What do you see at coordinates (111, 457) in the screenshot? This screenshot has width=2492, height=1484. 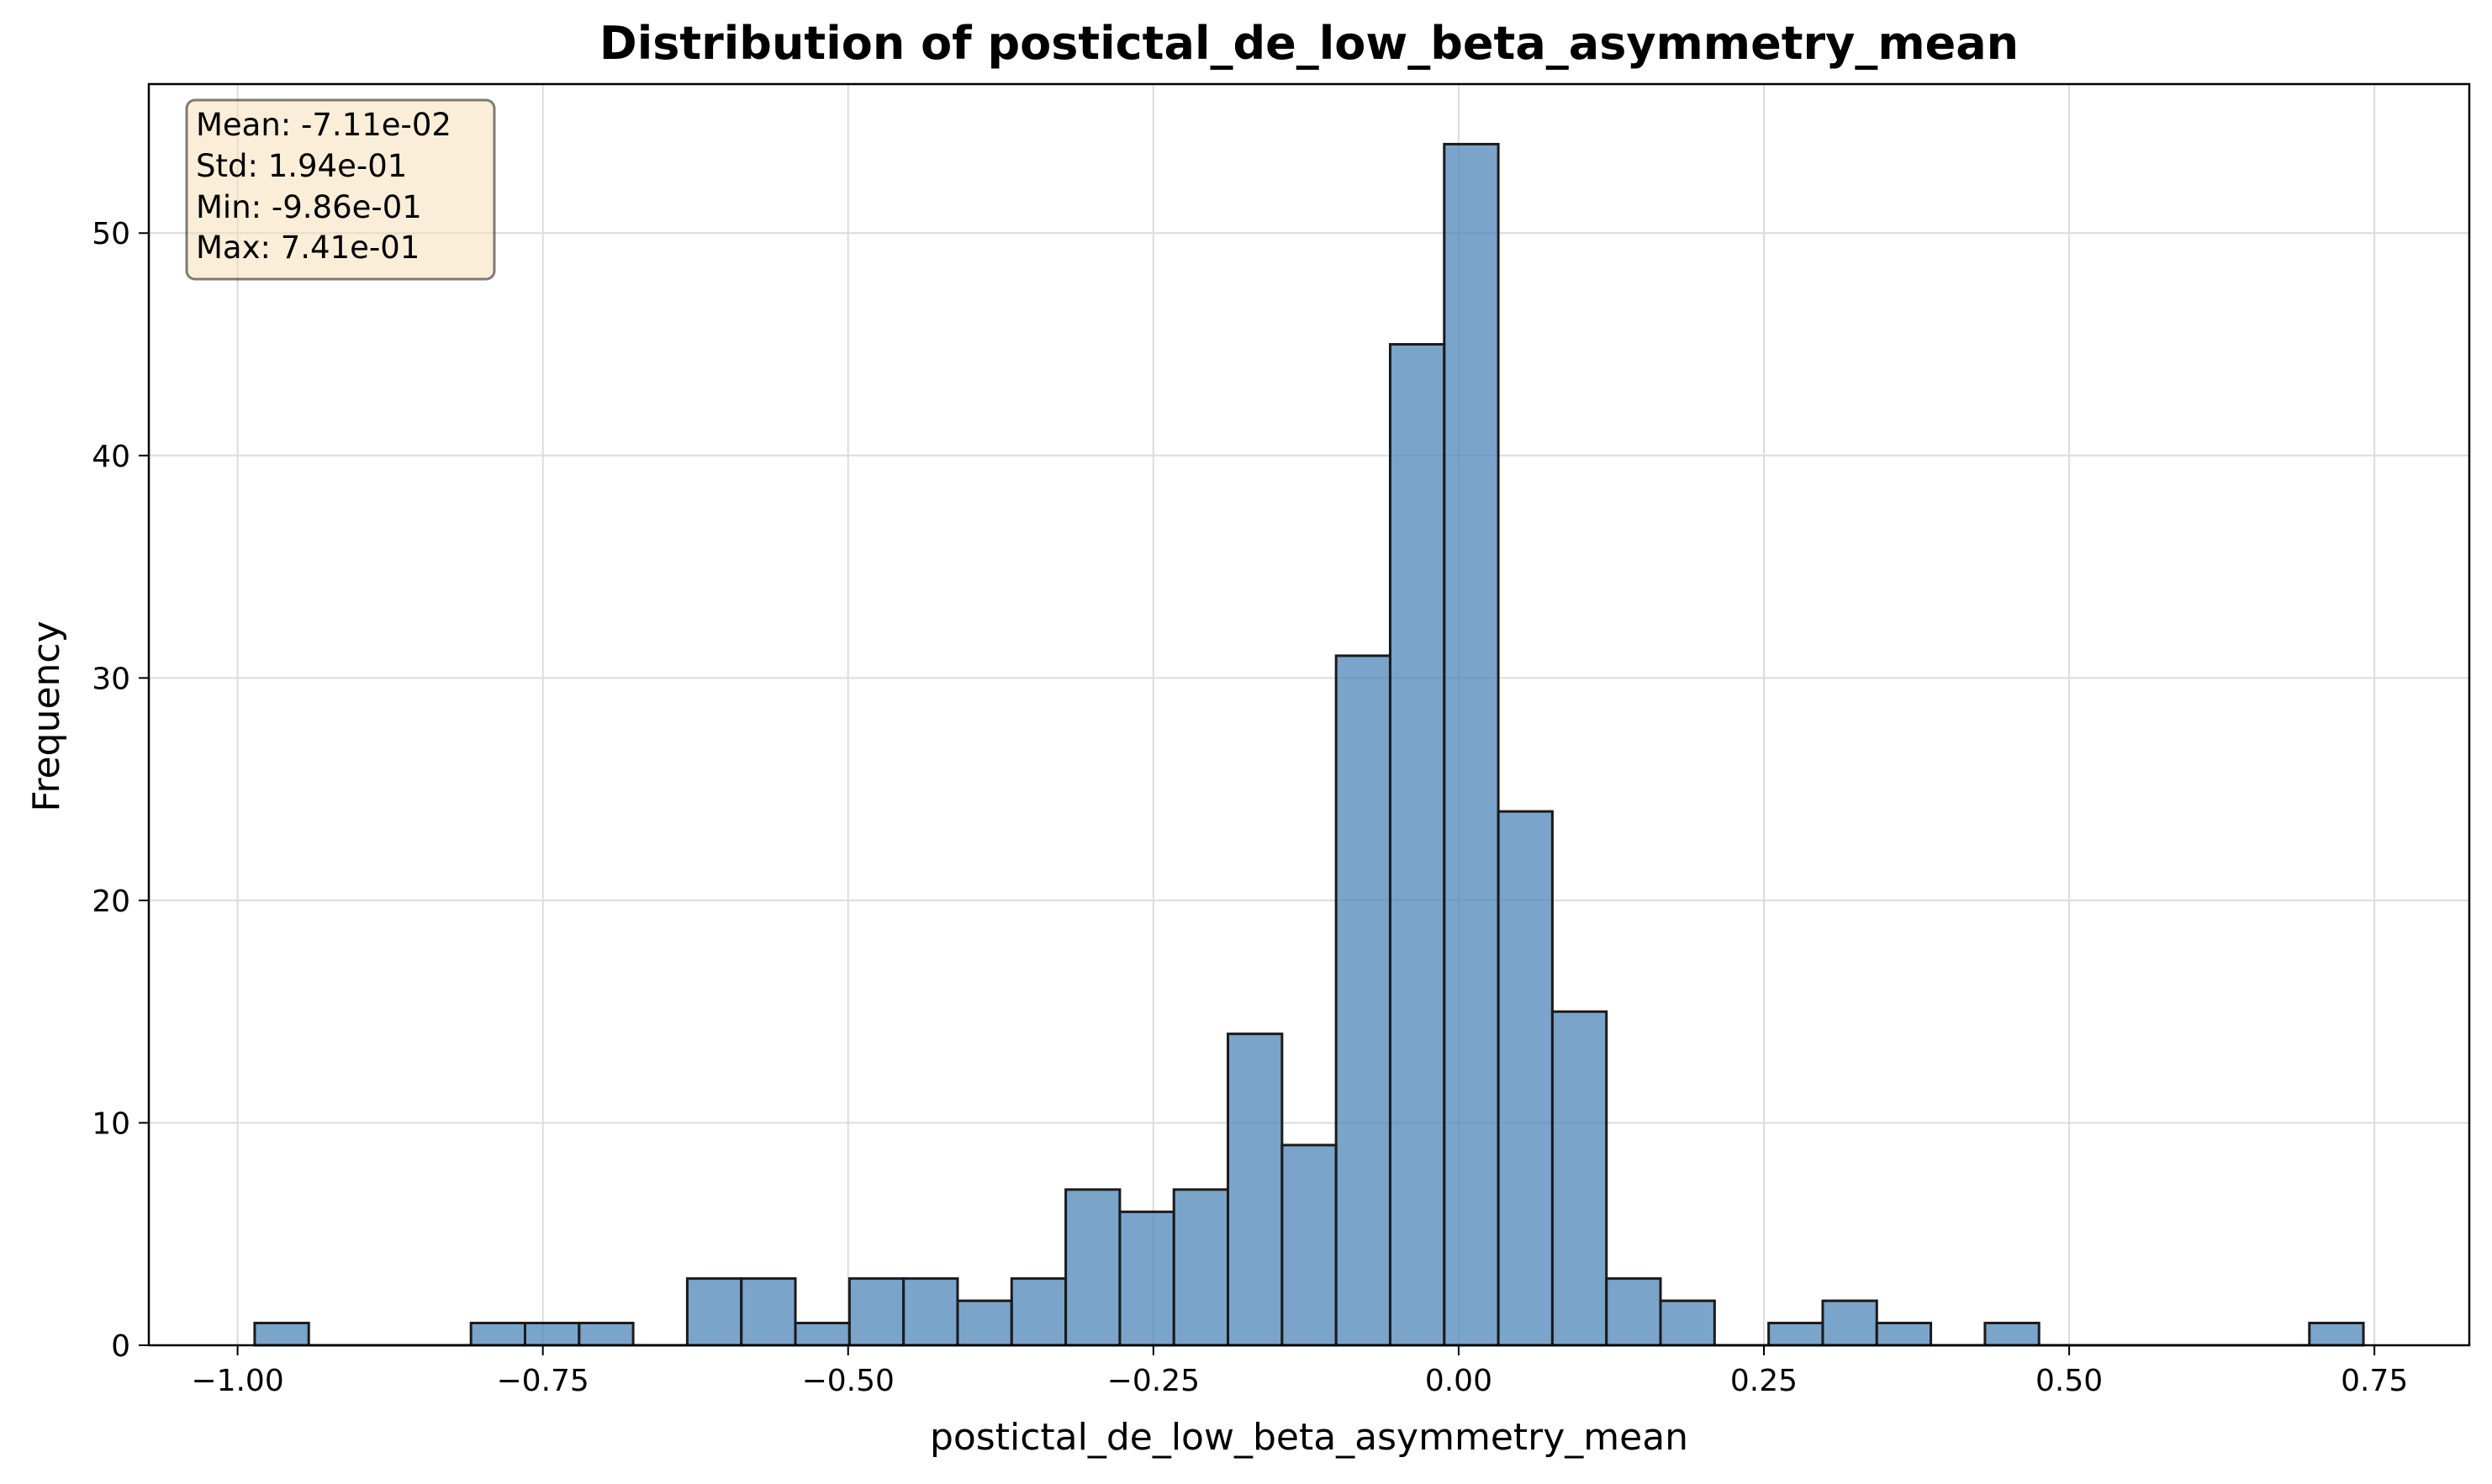 I see `y-tick-label: 40` at bounding box center [111, 457].